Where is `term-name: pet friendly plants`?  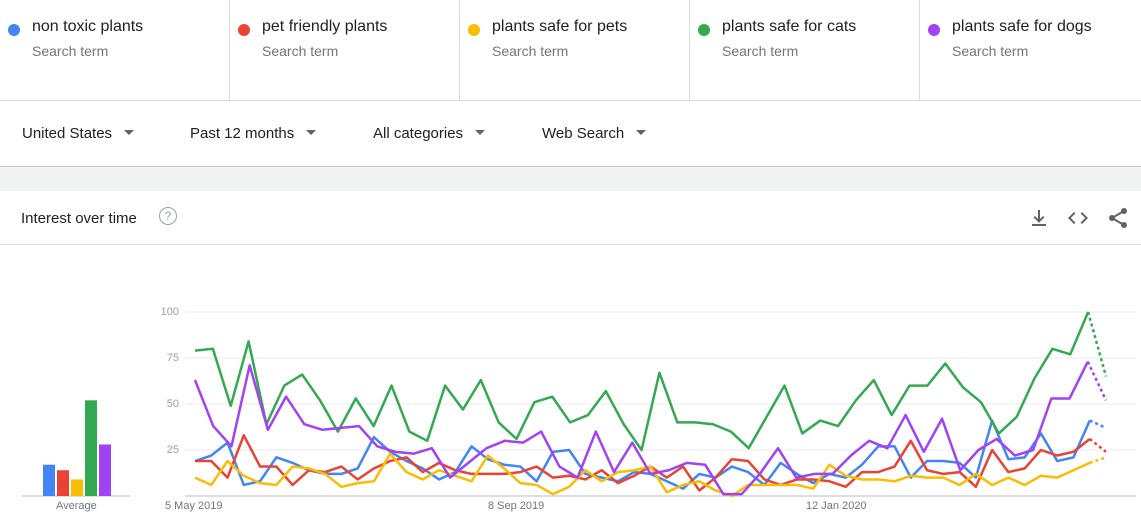
term-name: pet friendly plants is located at coordinates (325, 26).